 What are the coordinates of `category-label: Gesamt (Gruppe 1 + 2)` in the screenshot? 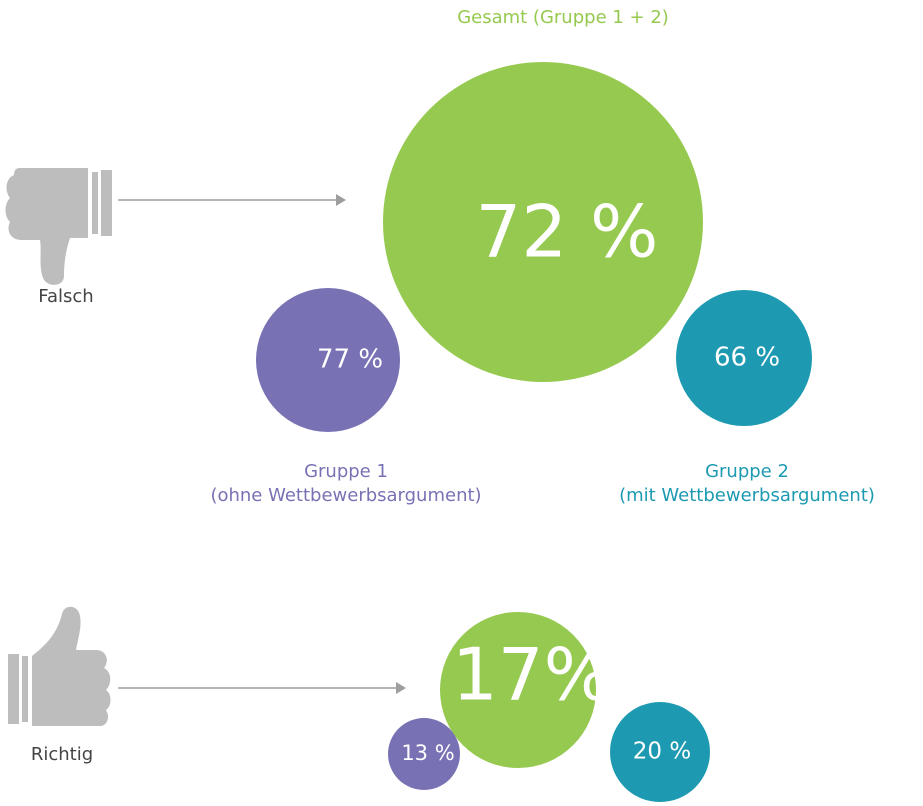 It's located at (563, 17).